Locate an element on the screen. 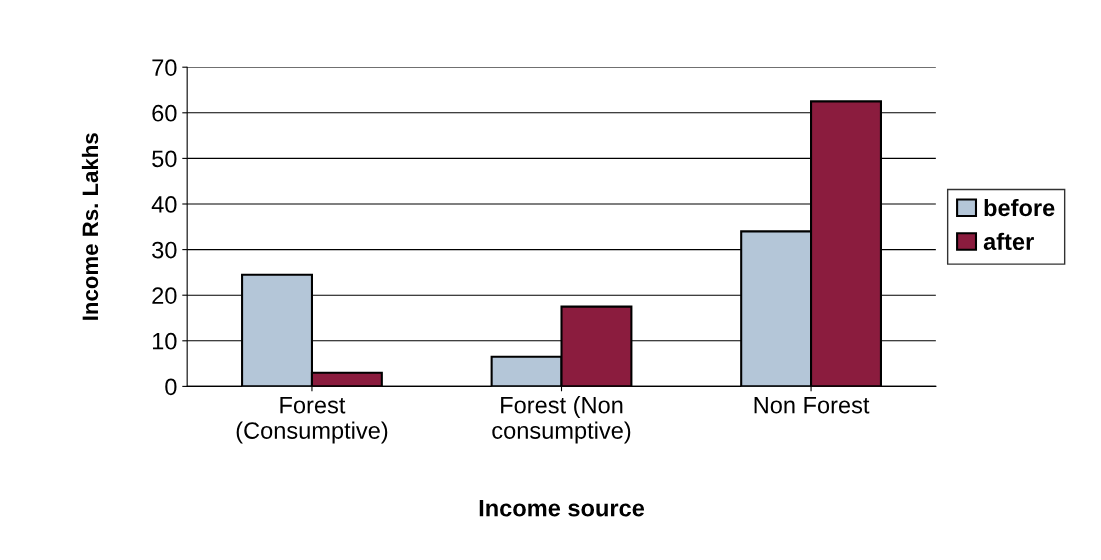 The height and width of the screenshot is (560, 1101). legend-label: after is located at coordinates (1008, 241).